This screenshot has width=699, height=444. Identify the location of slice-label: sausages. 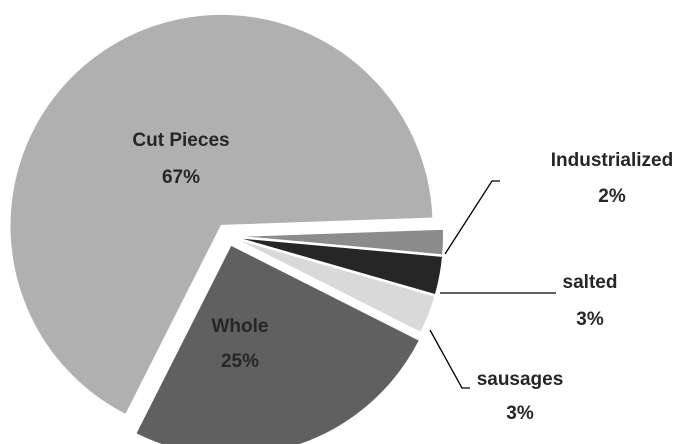
(520, 379).